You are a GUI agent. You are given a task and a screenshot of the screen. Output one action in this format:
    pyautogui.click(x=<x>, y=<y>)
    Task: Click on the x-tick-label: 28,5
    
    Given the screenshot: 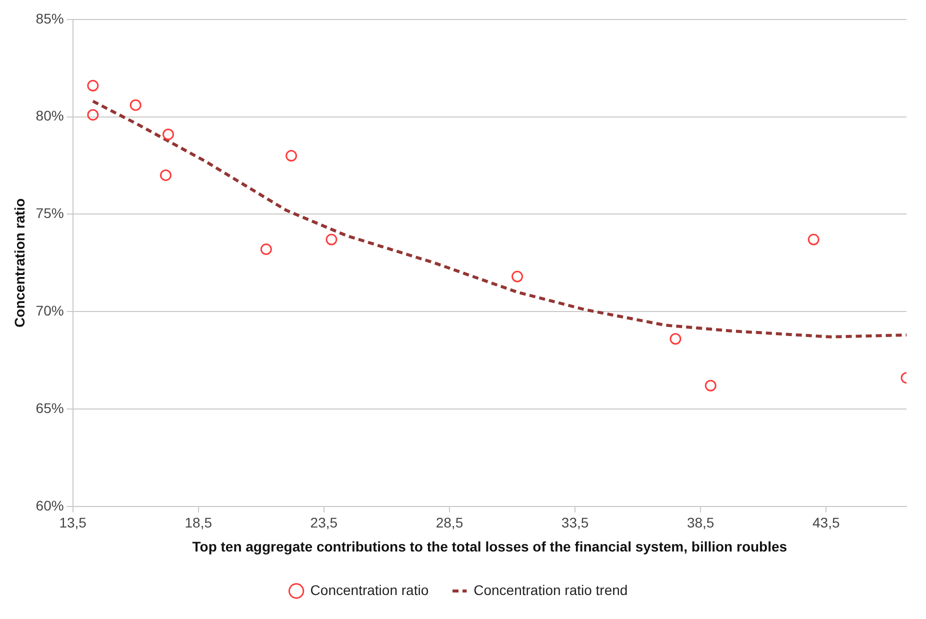 What is the action you would take?
    pyautogui.click(x=450, y=522)
    